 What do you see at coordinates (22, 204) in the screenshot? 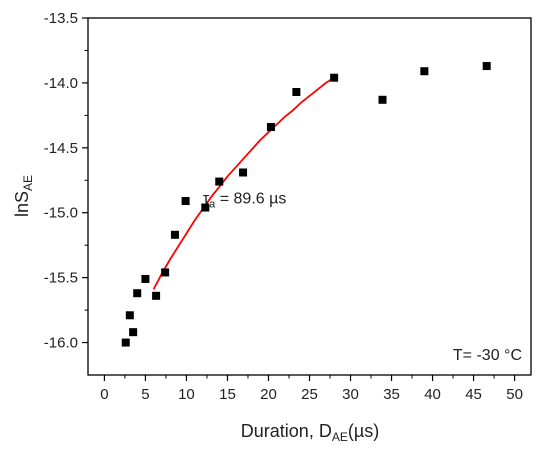
I see `y-axis-title-main: lnS` at bounding box center [22, 204].